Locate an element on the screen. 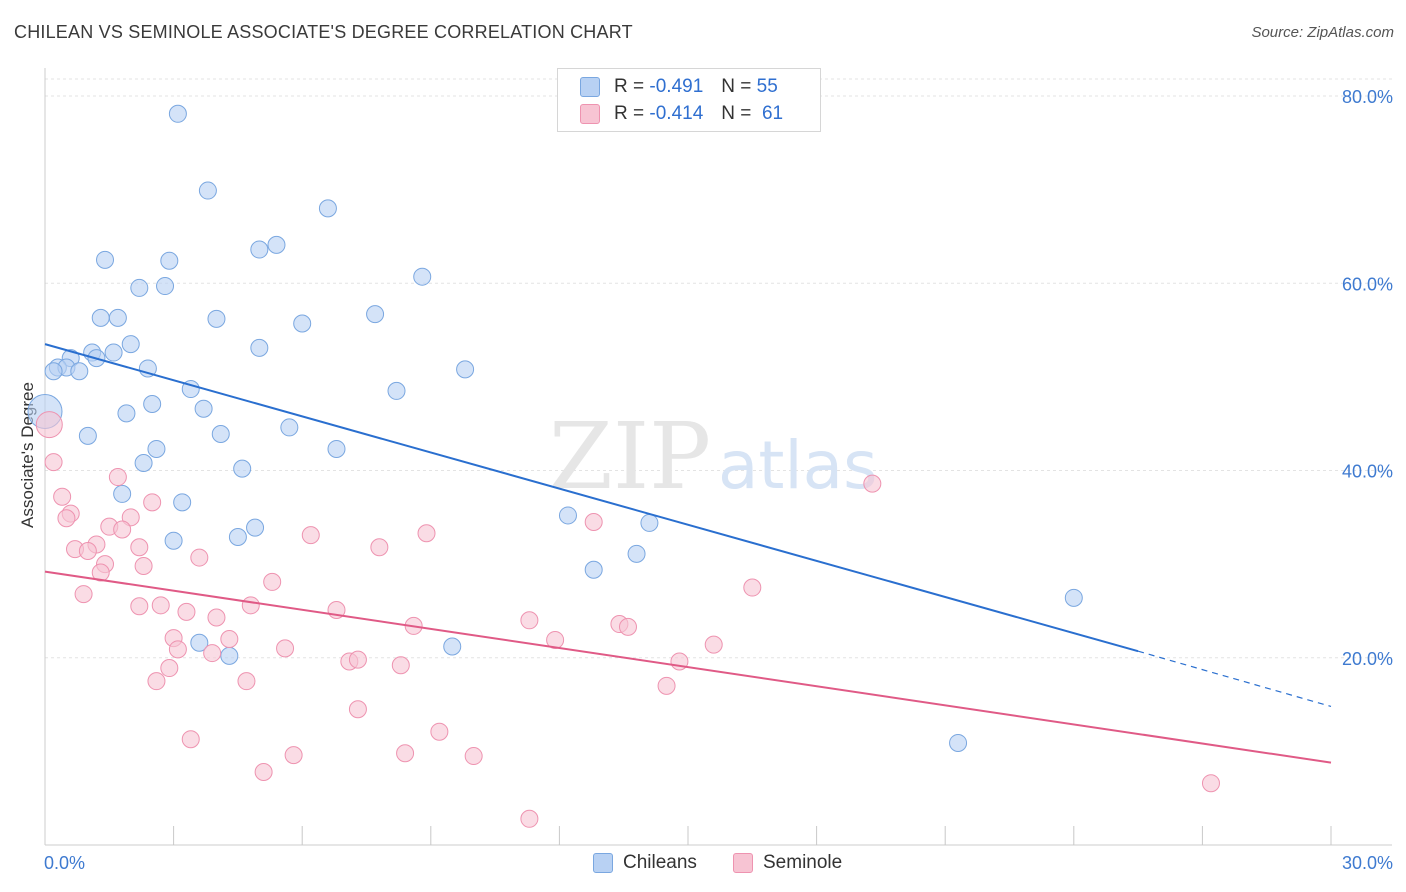  legend-n-chileans: 55 is located at coordinates (767, 86).